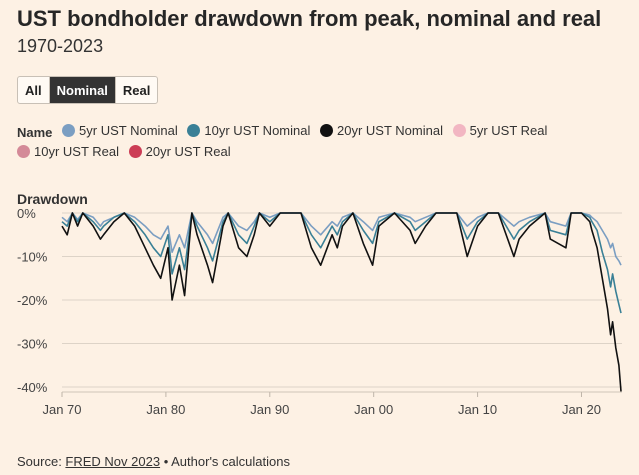  I want to click on y-tick-label: -40%, so click(32, 387).